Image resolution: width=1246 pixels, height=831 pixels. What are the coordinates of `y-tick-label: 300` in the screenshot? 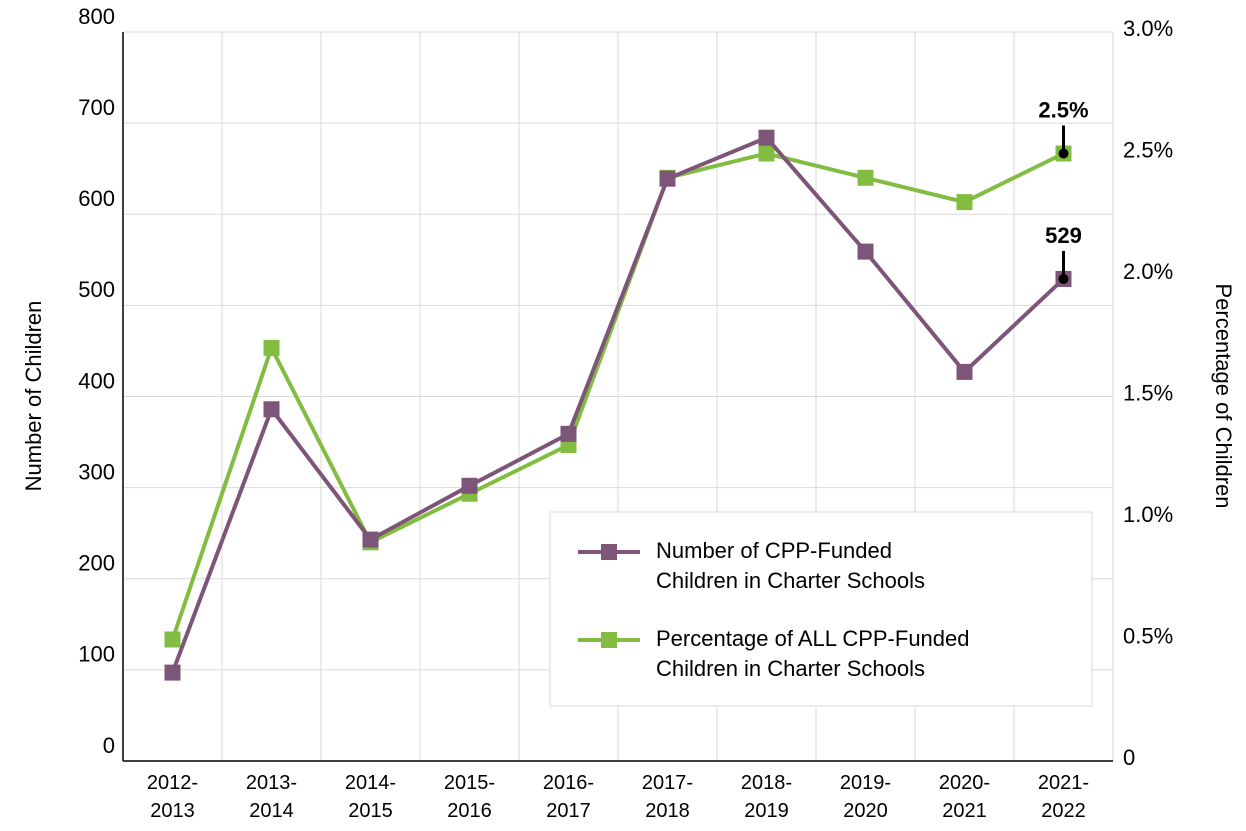 It's located at (96, 471).